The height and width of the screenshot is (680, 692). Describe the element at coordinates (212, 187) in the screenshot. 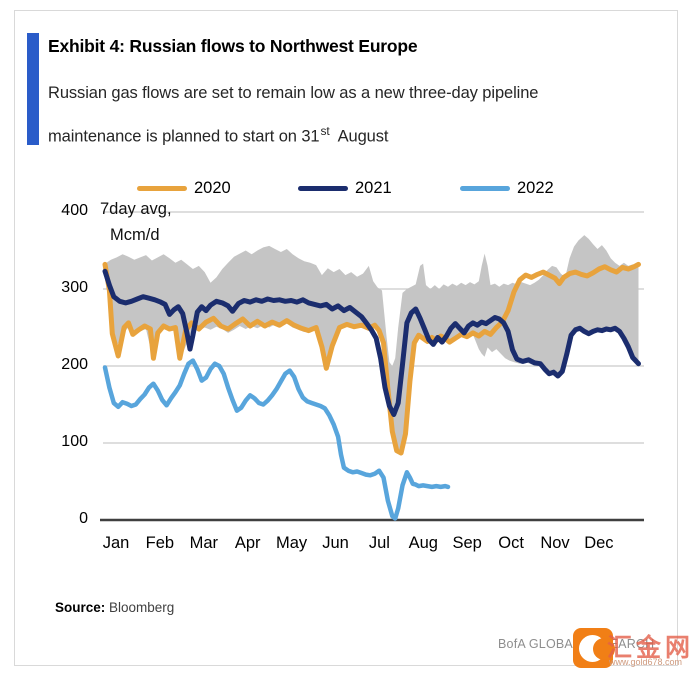

I see `legend-label-2020: 2020` at that location.